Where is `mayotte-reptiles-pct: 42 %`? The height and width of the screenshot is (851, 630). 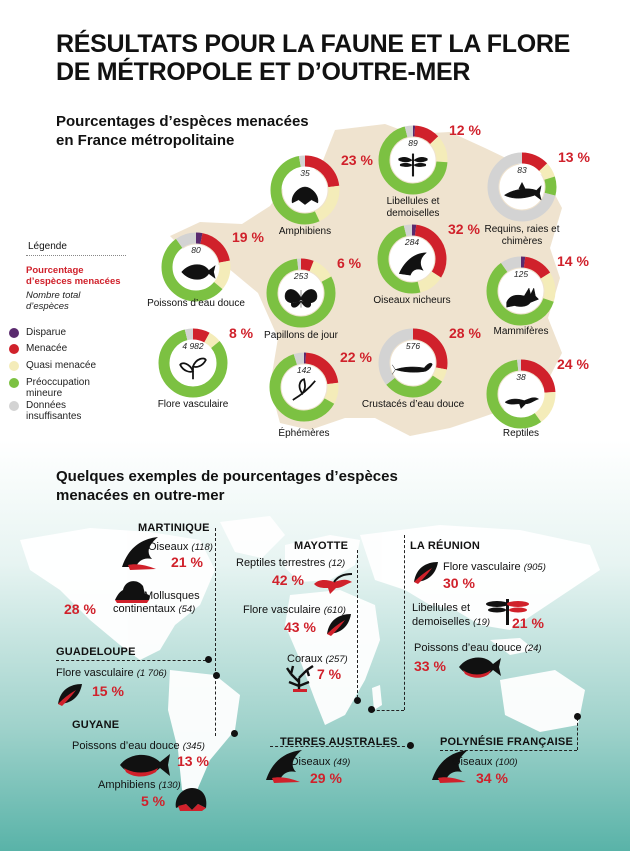
mayotte-reptiles-pct: 42 % is located at coordinates (288, 580).